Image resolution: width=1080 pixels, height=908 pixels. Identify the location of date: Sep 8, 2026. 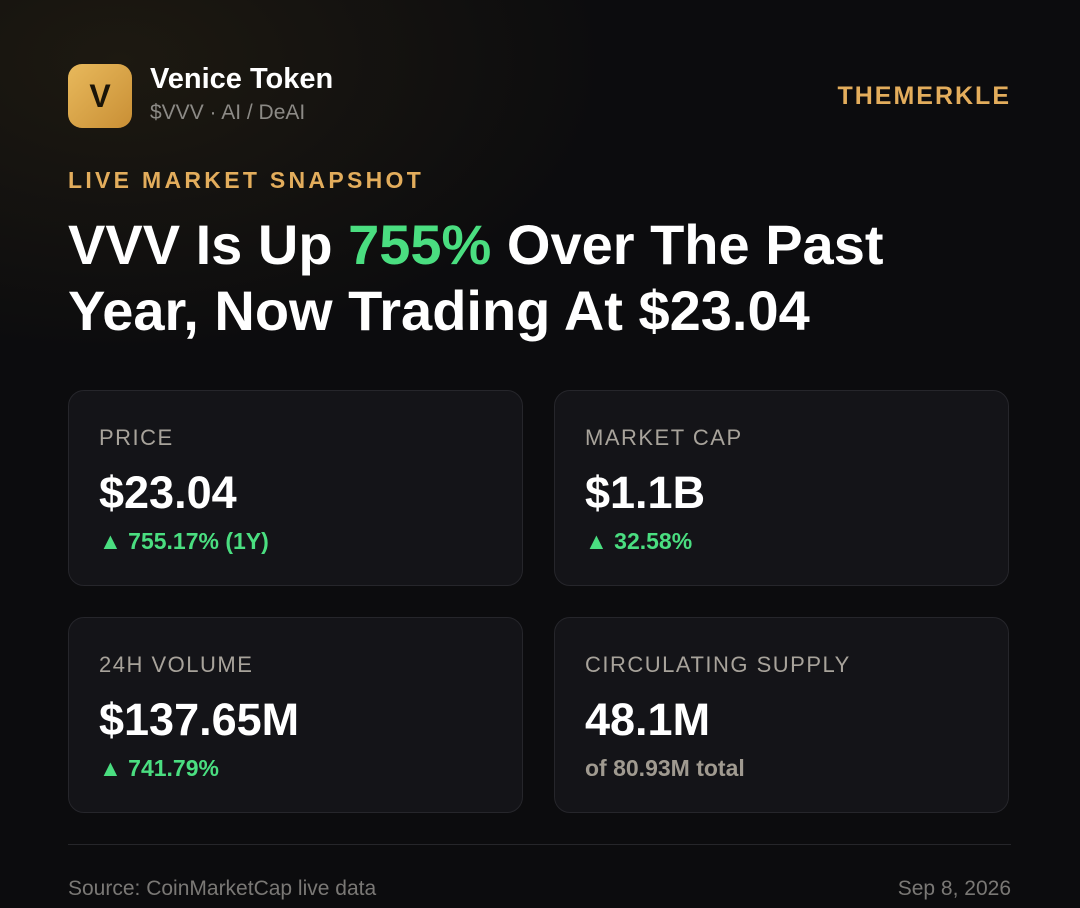
(954, 888).